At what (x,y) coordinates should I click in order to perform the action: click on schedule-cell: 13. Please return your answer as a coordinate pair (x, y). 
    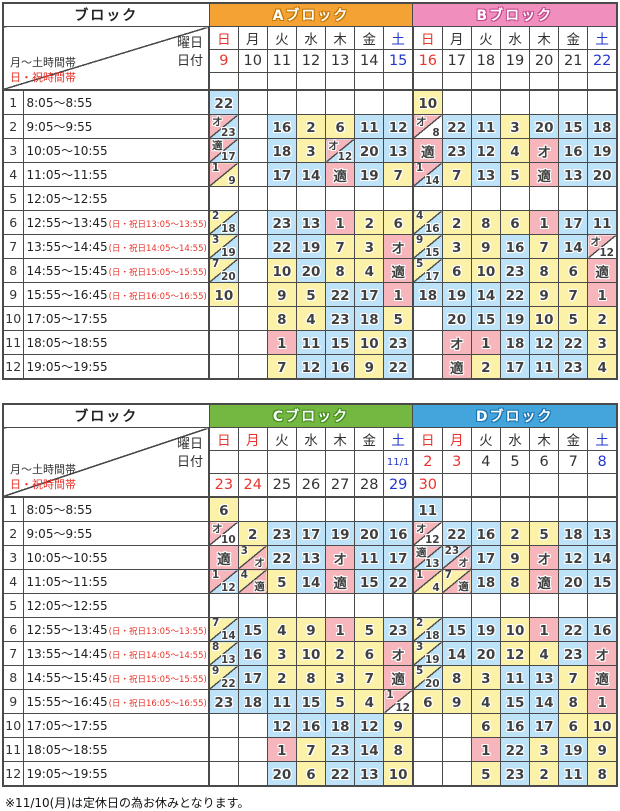
    Looking at the image, I should click on (398, 150).